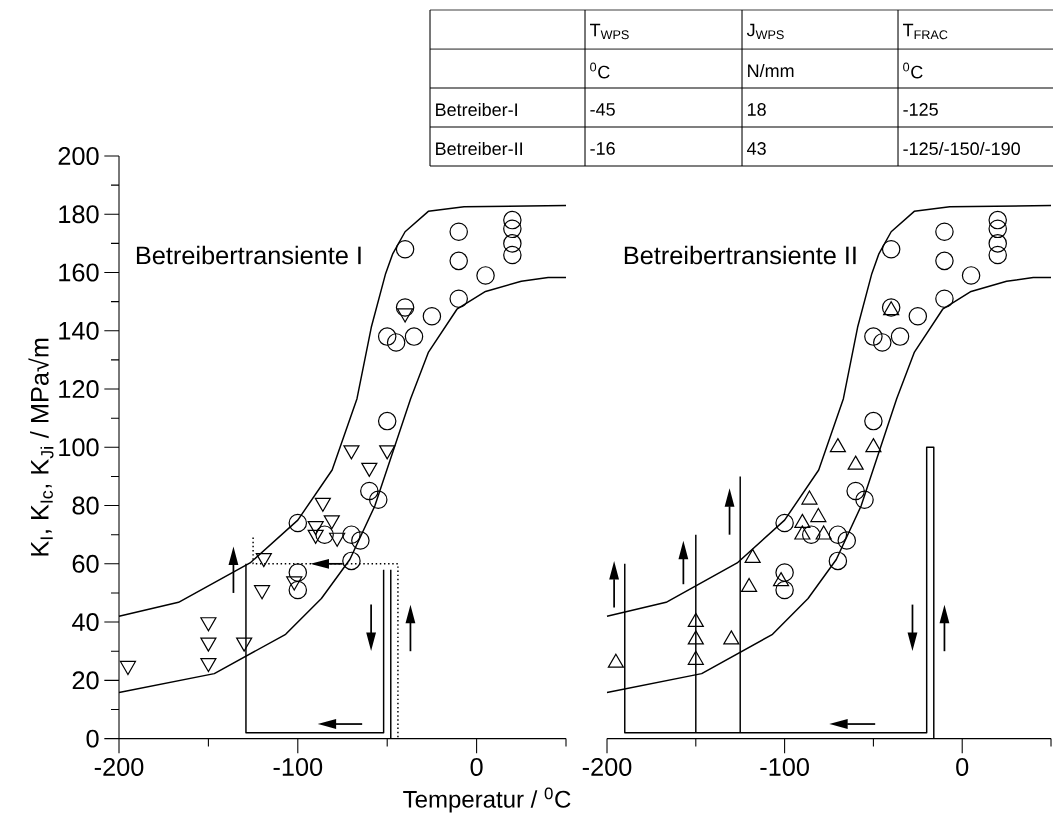  Describe the element at coordinates (740, 255) in the screenshot. I see `annotation: Betreibertransiente II` at that location.